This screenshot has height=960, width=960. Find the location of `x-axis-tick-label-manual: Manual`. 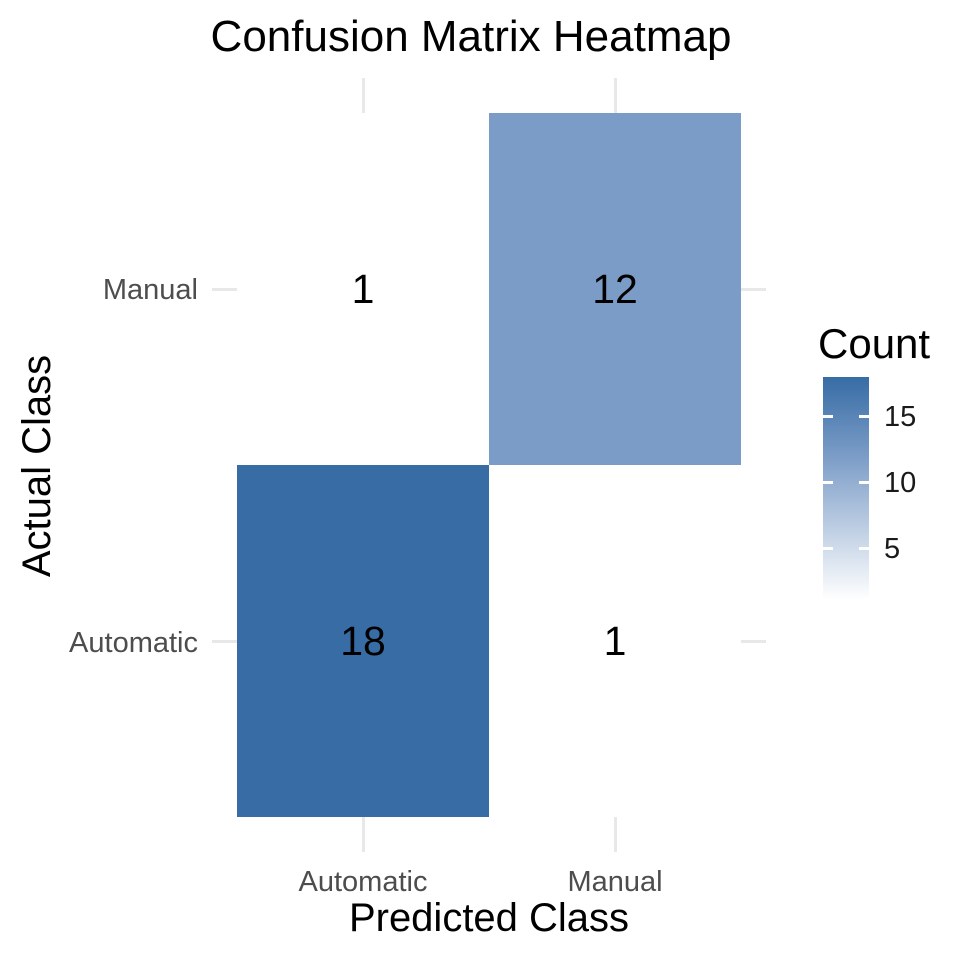

x-axis-tick-label-manual: Manual is located at coordinates (615, 882).